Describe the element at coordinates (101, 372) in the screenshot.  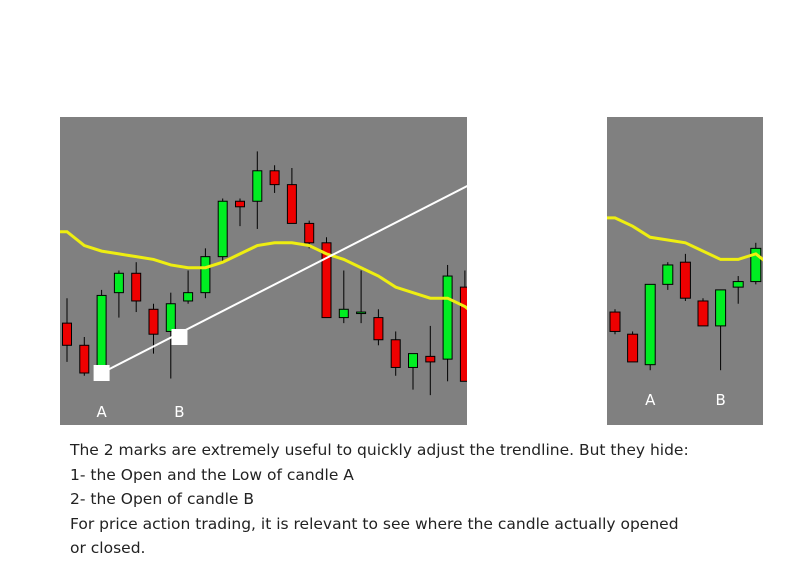
I see `trendline-anchor-marker-a` at that location.